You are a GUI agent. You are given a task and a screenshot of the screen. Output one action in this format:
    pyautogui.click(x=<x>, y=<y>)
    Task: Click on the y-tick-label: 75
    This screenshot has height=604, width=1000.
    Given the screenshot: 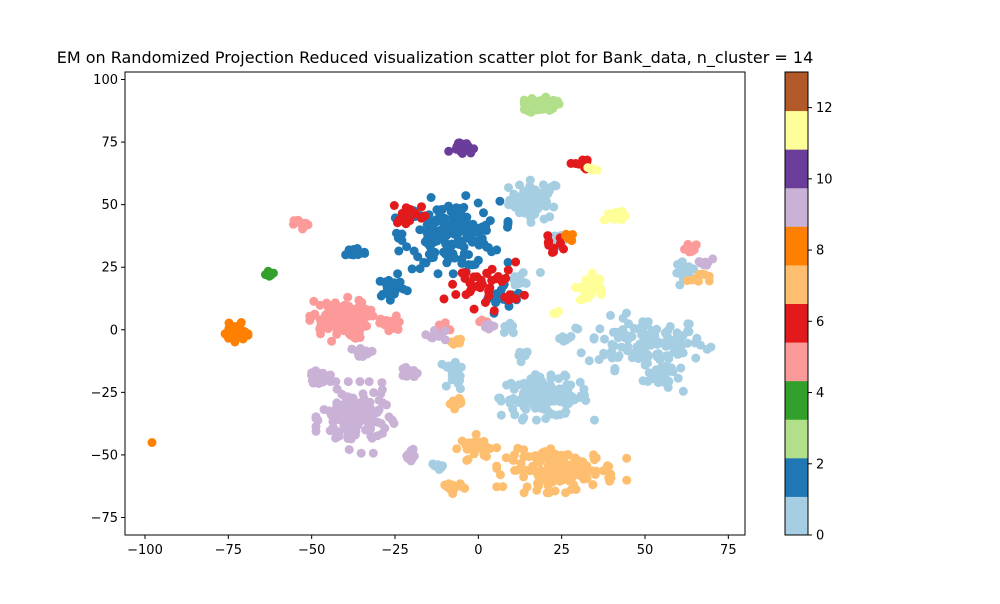 What is the action you would take?
    pyautogui.click(x=109, y=143)
    